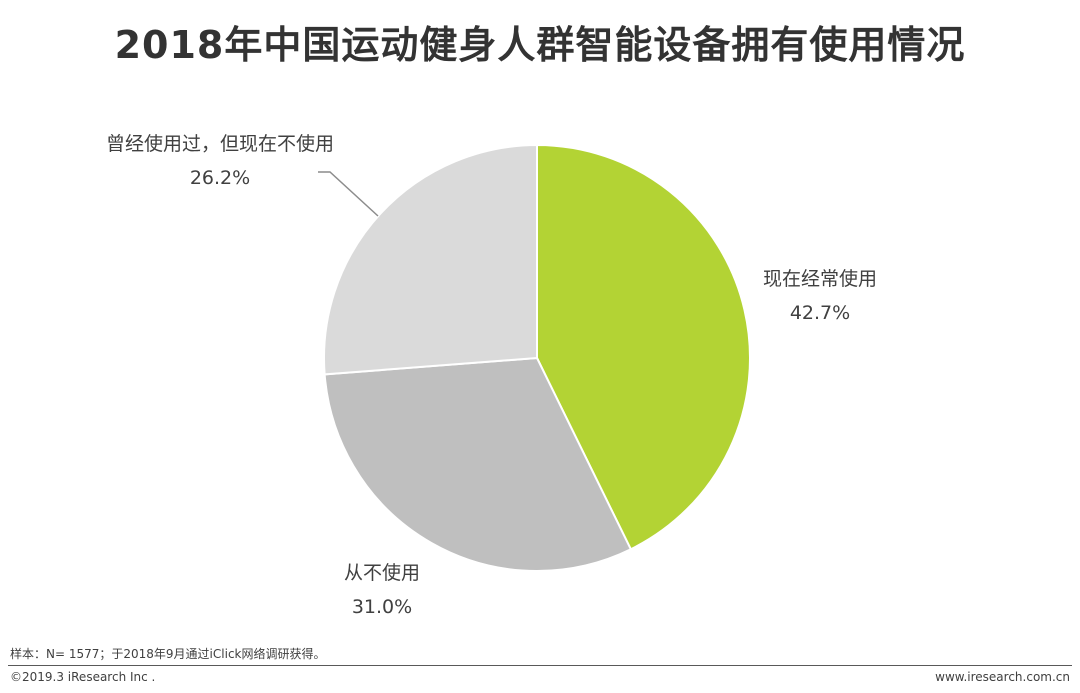  I want to click on slice-label-1-name: 从不使用, so click(381, 573).